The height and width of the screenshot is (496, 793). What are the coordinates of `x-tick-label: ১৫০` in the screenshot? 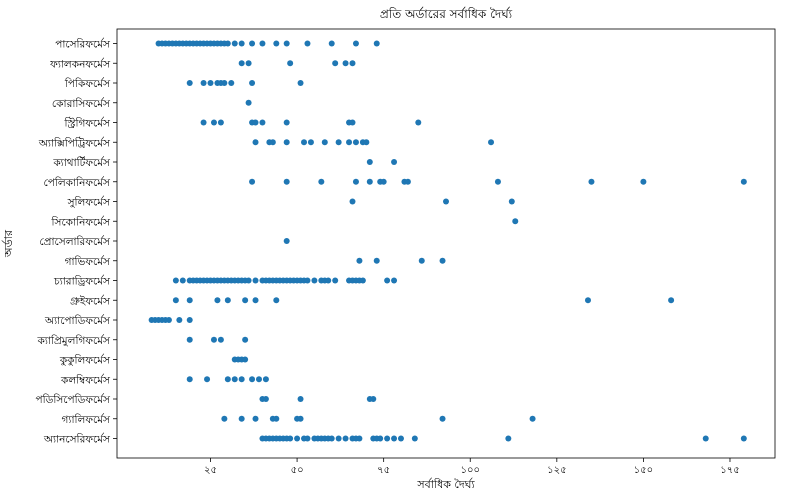 It's located at (643, 470).